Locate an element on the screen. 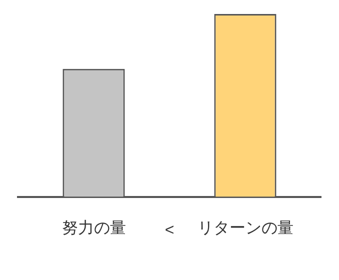 Image resolution: width=339 pixels, height=280 pixels. x-tick-label: リターンの量 is located at coordinates (245, 228).